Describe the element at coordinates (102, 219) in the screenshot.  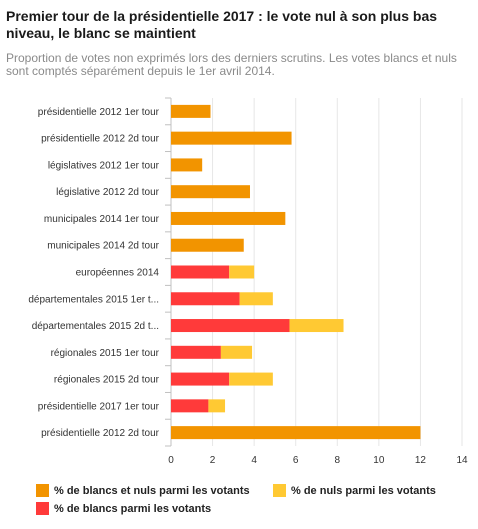
I see `category-label: municipales 2014 1er tour` at that location.